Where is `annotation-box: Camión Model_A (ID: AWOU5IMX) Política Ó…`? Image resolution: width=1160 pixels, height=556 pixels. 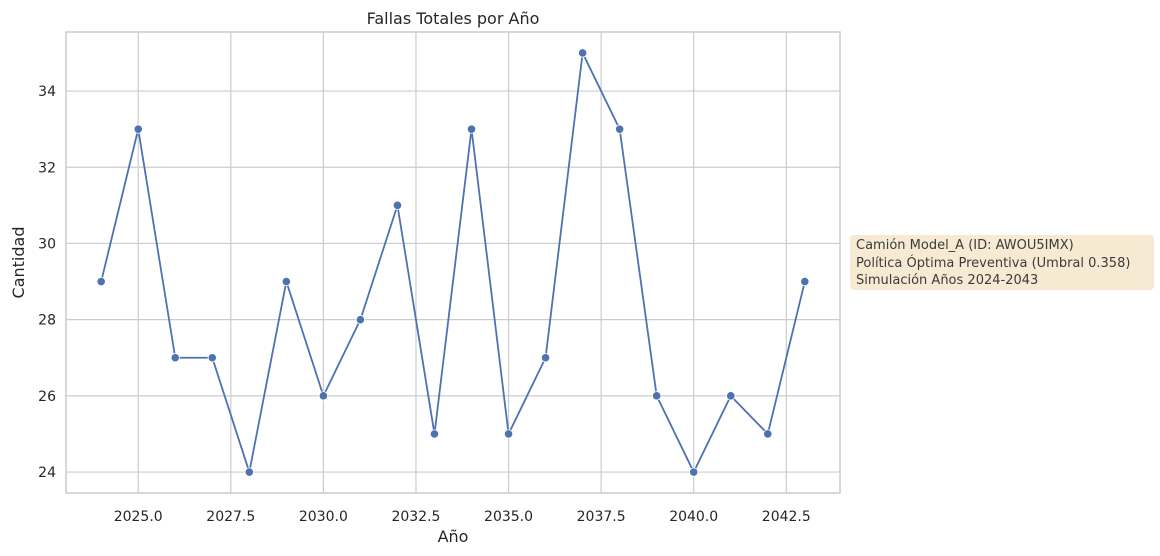 annotation-box: Camión Model_A (ID: AWOU5IMX) Política Ó… is located at coordinates (1002, 262).